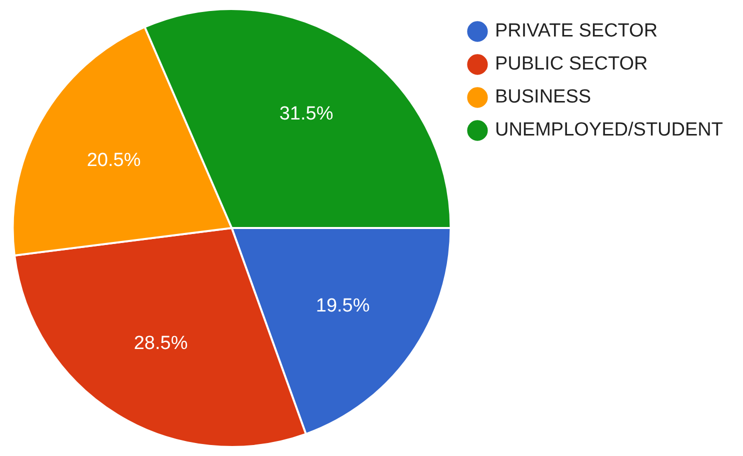  What do you see at coordinates (161, 343) in the screenshot?
I see `data-label: 28.5%` at bounding box center [161, 343].